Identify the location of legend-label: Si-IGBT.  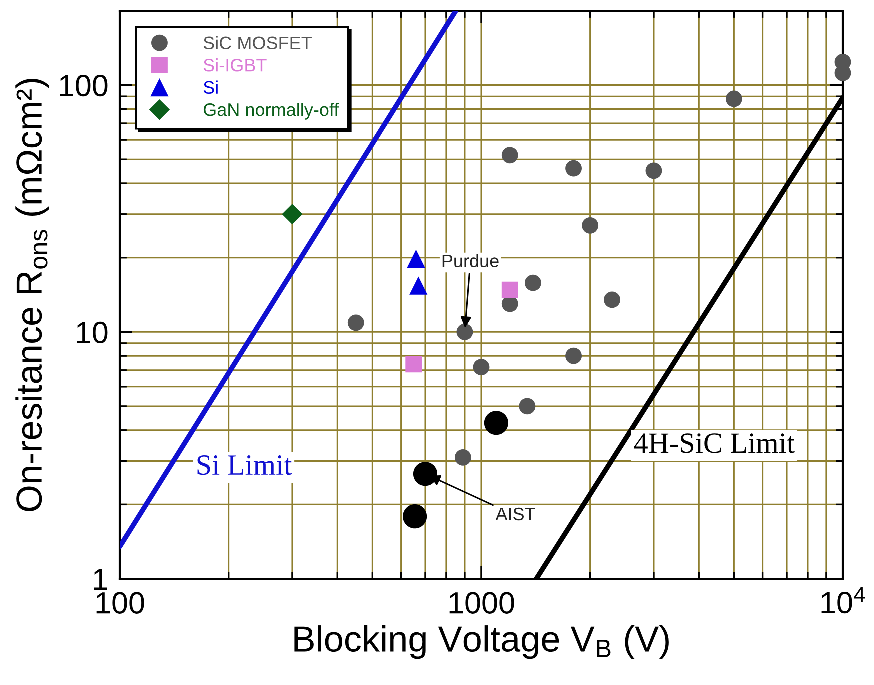
(235, 65).